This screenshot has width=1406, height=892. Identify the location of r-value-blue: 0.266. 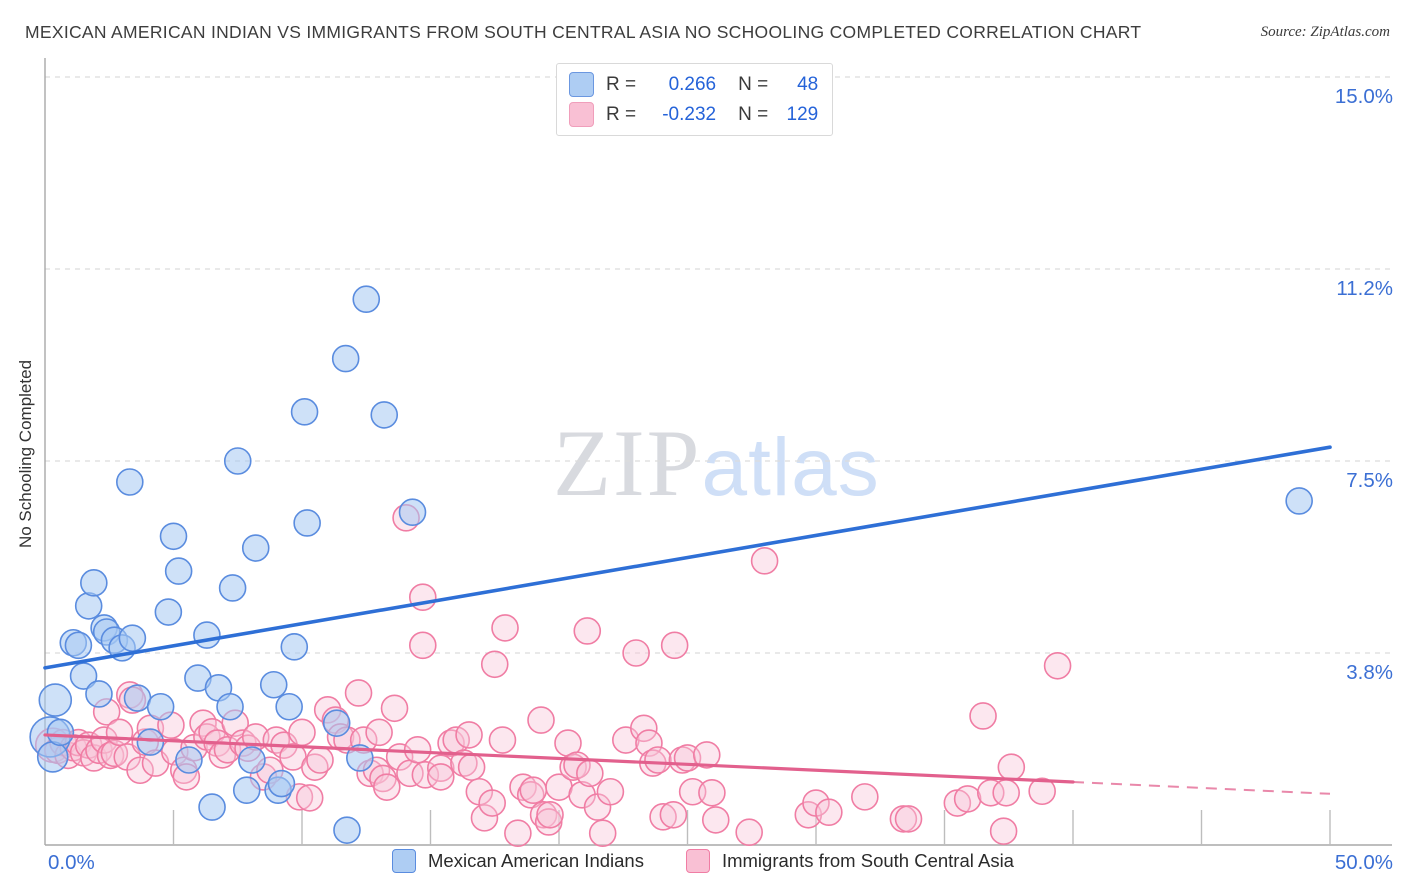
(692, 84).